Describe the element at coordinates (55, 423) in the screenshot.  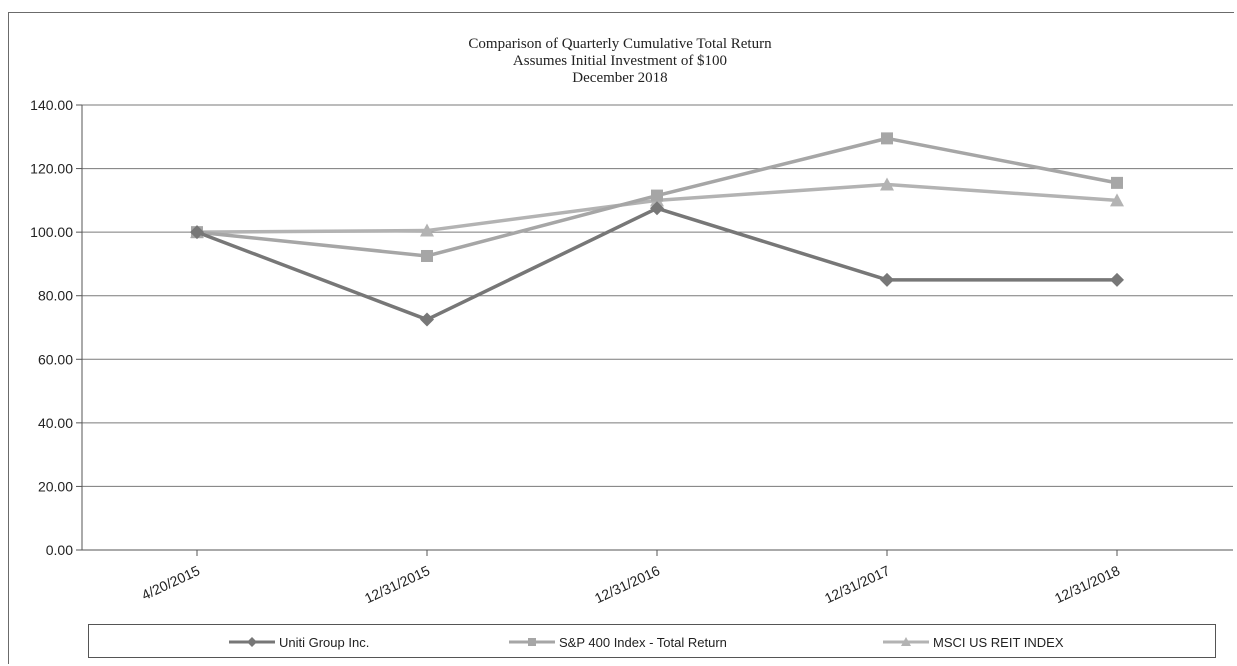
I see `y-tick-label: 40.00` at that location.